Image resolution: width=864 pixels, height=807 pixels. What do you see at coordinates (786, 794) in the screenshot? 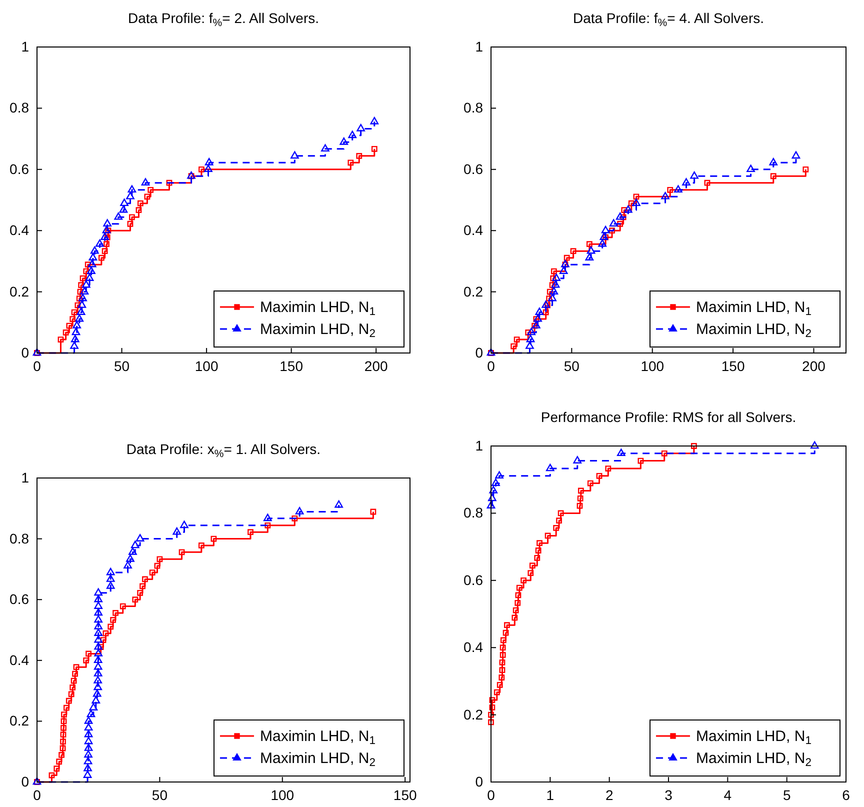
I see `x-tick-label: 5` at bounding box center [786, 794].